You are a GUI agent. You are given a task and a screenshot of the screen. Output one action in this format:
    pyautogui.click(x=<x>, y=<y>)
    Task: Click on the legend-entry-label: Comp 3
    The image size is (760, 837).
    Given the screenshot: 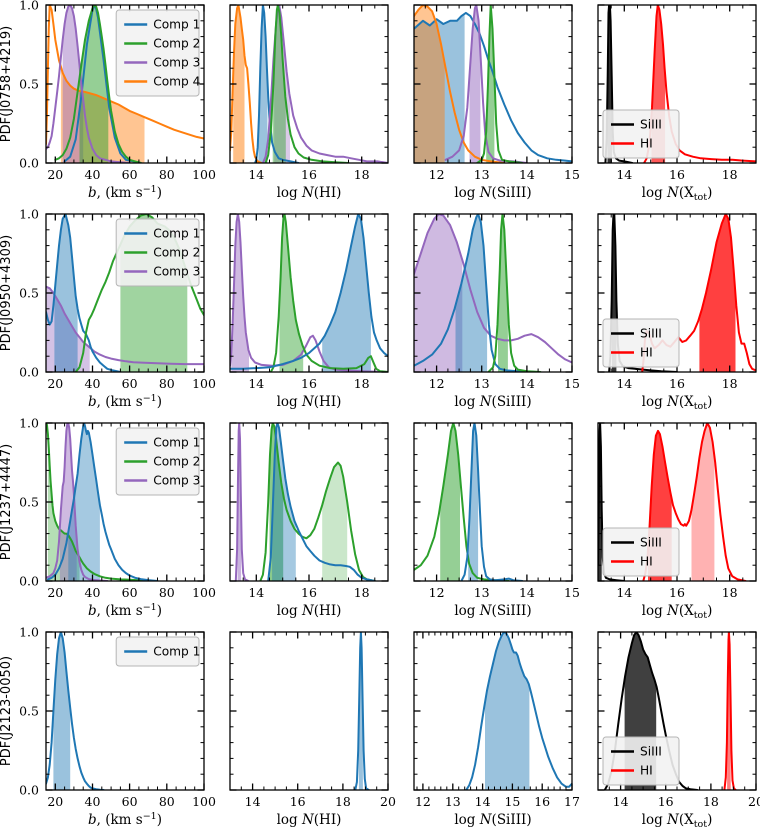 What is the action you would take?
    pyautogui.click(x=176, y=63)
    